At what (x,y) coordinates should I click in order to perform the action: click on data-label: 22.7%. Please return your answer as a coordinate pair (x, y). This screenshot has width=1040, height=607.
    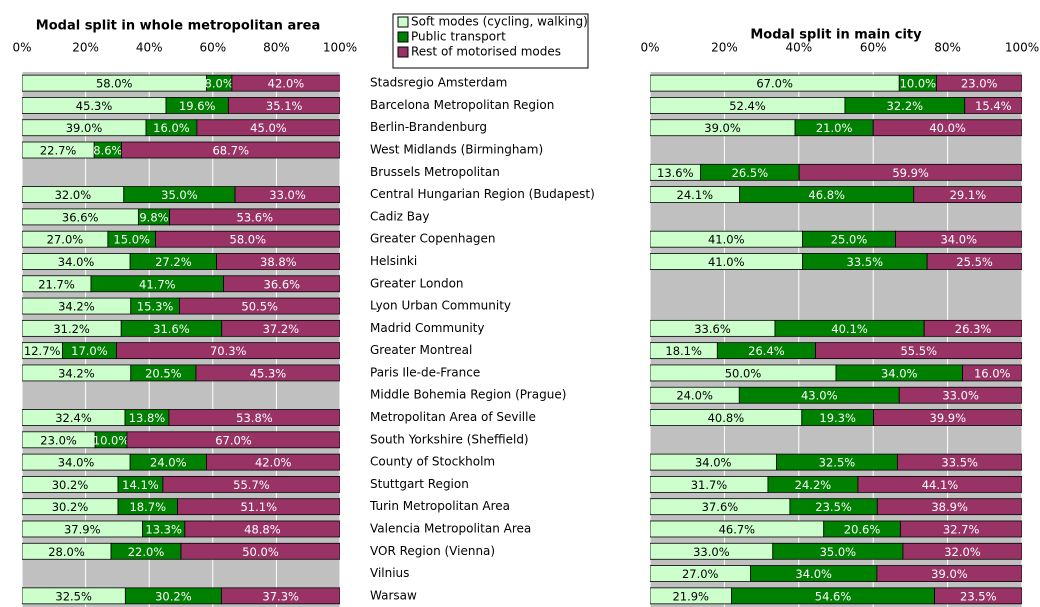
    Looking at the image, I should click on (58, 151).